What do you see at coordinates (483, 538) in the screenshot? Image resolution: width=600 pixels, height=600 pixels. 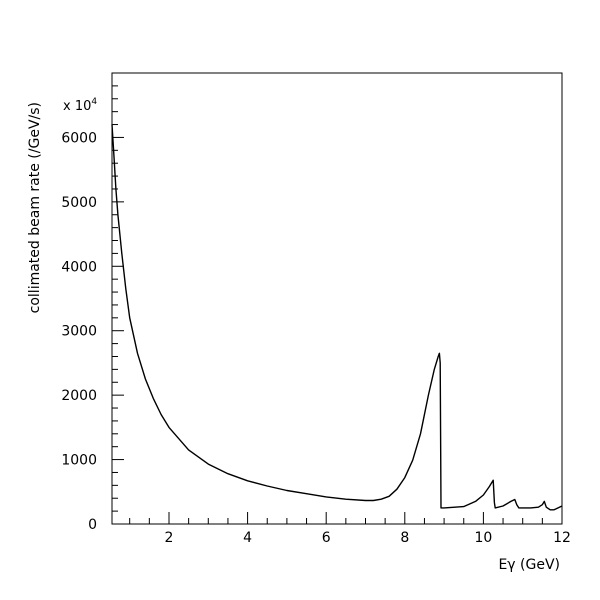 I see `x-tick-label: 10` at bounding box center [483, 538].